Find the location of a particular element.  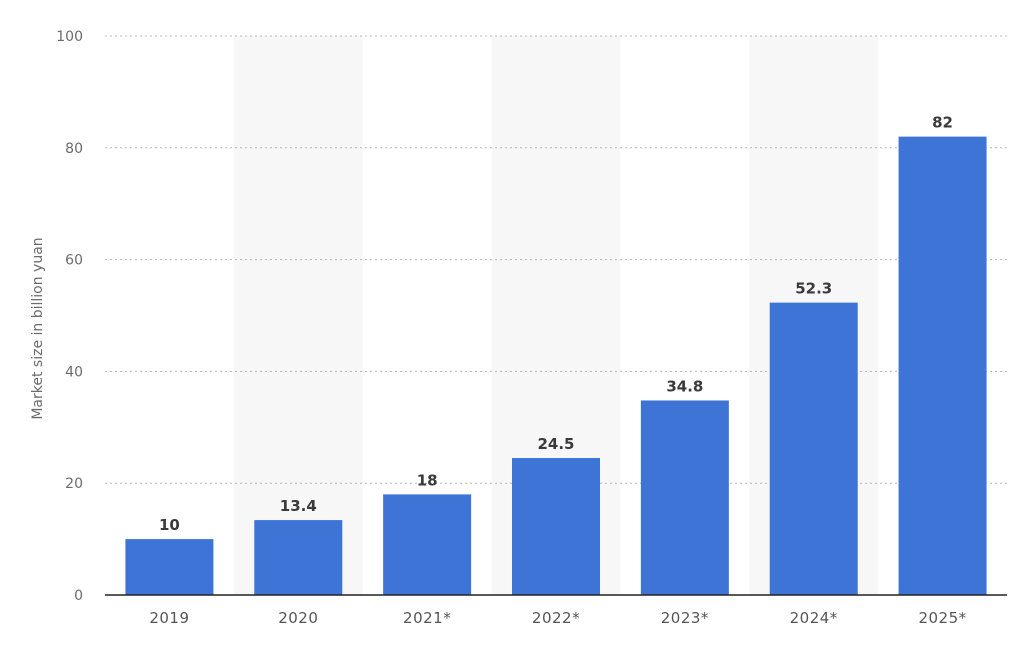

y-tick-label: 40 is located at coordinates (74, 372).